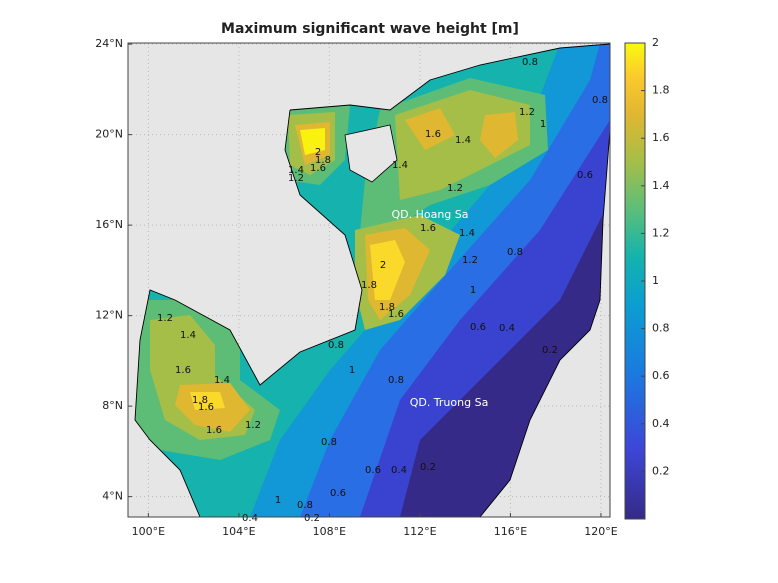 This screenshot has width=778, height=583. I want to click on x-tick-label: 112°E, so click(419, 531).